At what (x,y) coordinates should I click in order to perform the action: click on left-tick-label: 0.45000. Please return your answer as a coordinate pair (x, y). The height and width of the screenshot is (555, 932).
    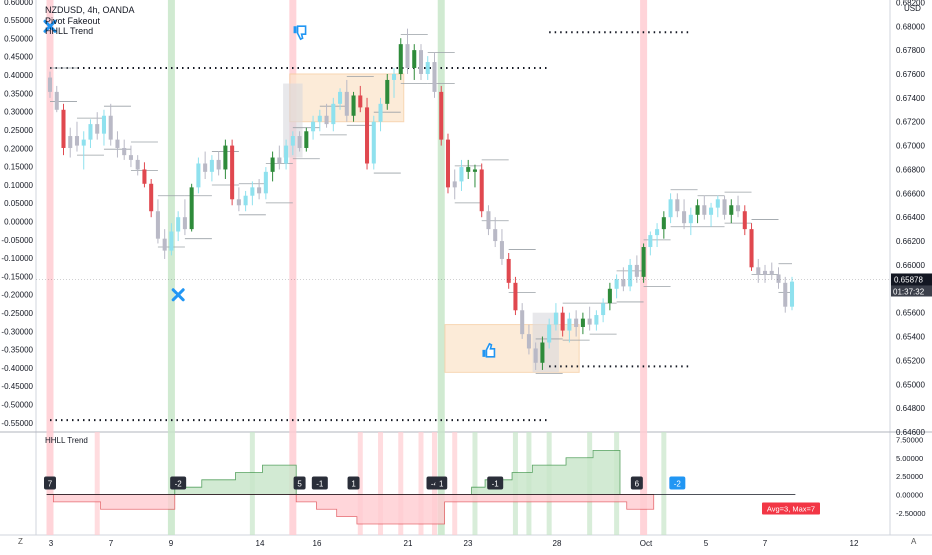
    Looking at the image, I should click on (18, 57).